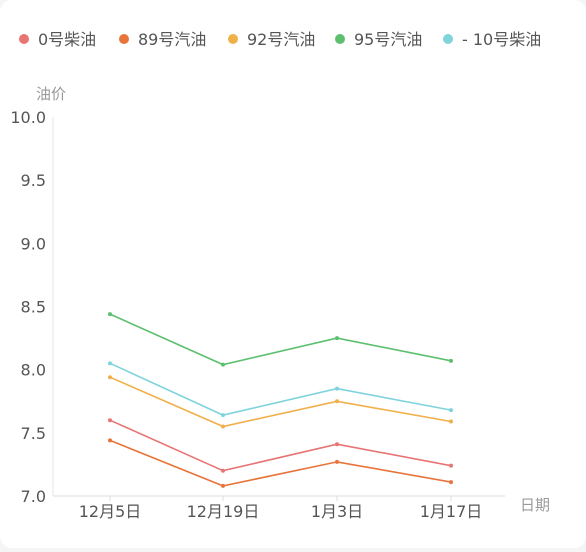 This screenshot has height=552, width=586. I want to click on legend-label: 0号柴油, so click(67, 39).